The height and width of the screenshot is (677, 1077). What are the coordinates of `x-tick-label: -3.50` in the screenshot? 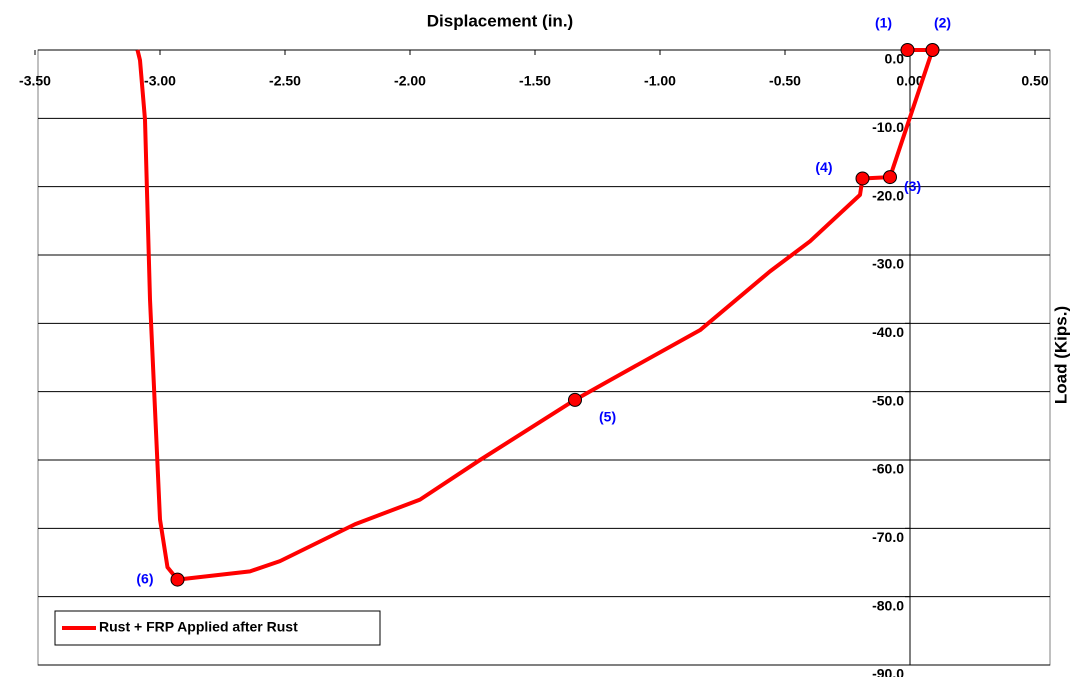 It's located at (35, 81).